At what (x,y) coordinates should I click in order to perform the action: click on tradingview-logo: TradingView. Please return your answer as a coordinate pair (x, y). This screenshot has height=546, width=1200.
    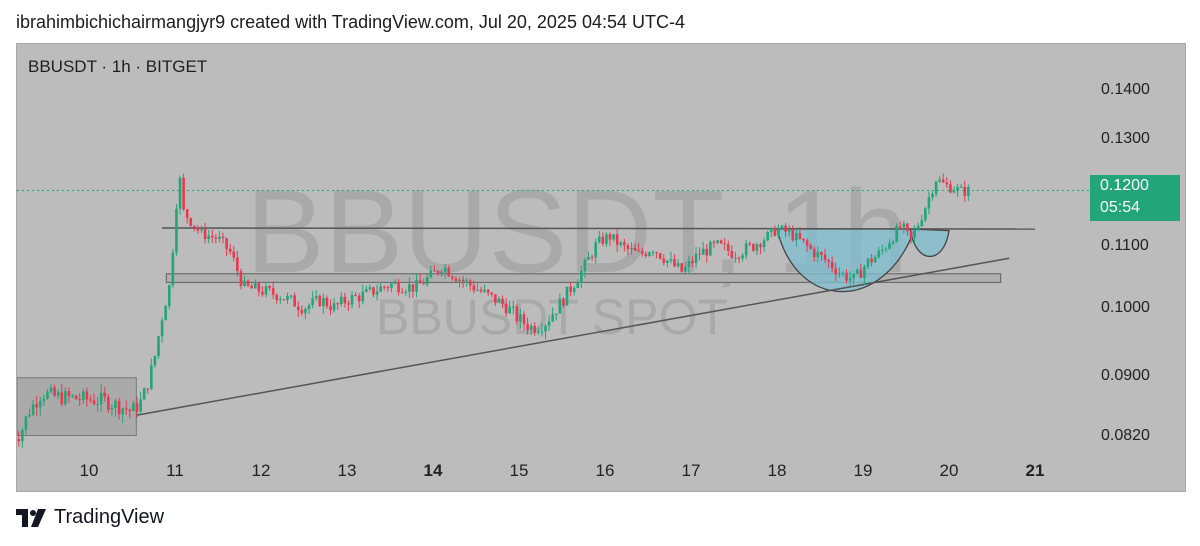
    Looking at the image, I should click on (90, 517).